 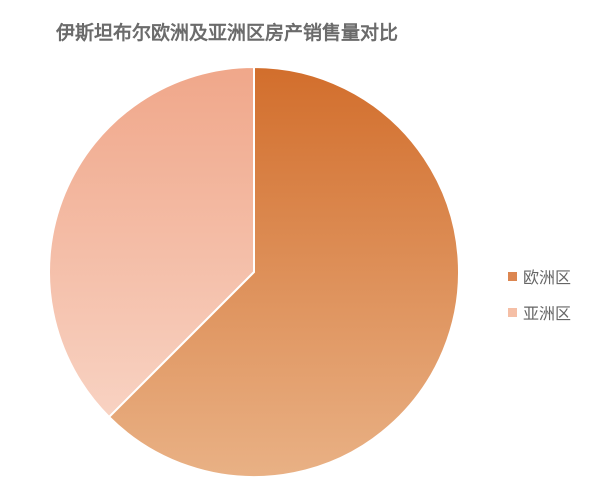 I want to click on legend-label: 亚洲区, so click(x=547, y=313).